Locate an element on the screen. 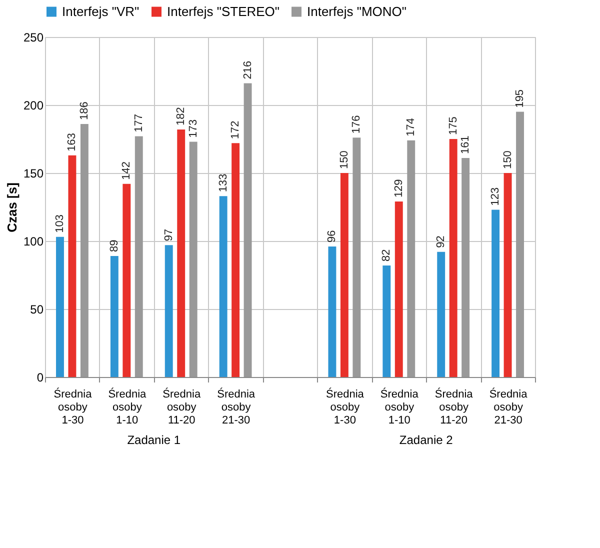 This screenshot has width=600, height=548. data-label: 142 is located at coordinates (126, 171).